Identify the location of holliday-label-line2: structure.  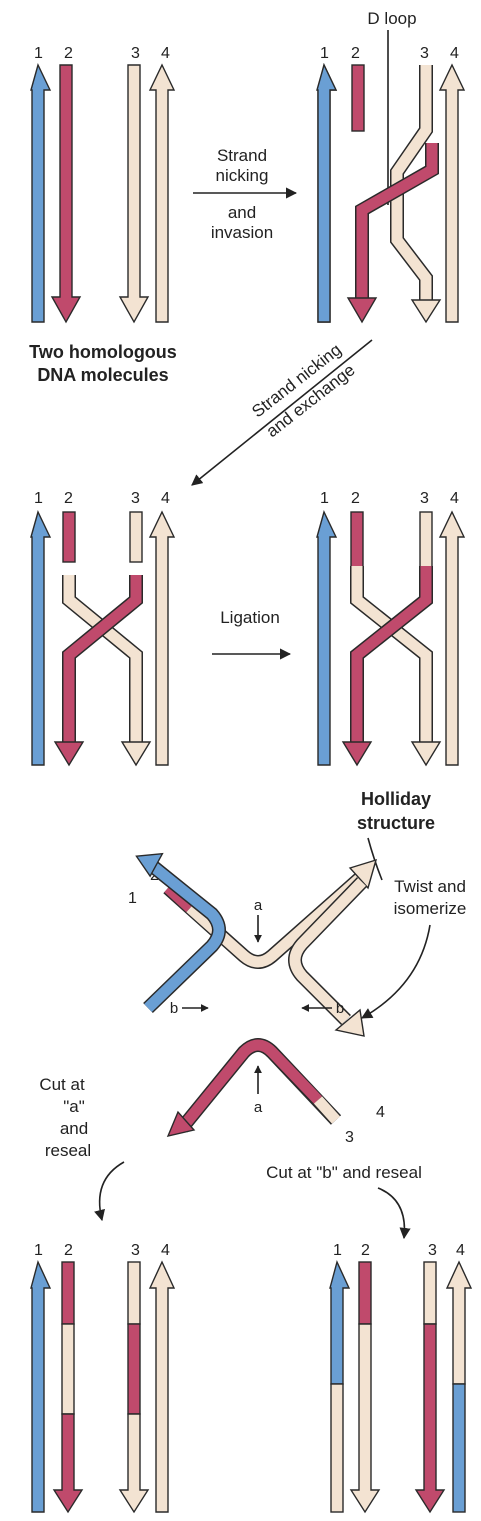
(396, 823).